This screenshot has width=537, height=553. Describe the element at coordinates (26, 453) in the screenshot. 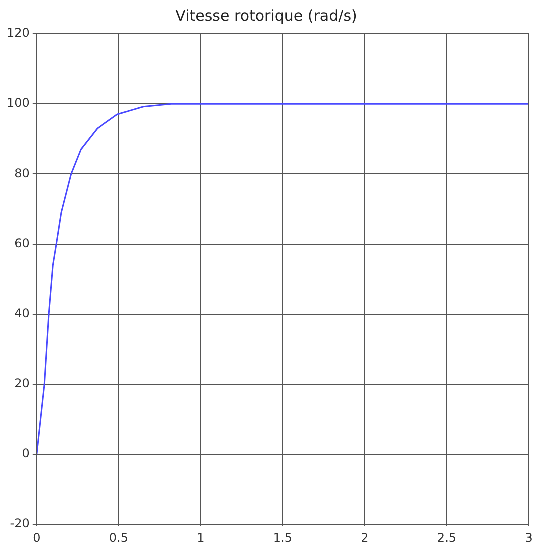

I see `y-tick-label: 0` at that location.